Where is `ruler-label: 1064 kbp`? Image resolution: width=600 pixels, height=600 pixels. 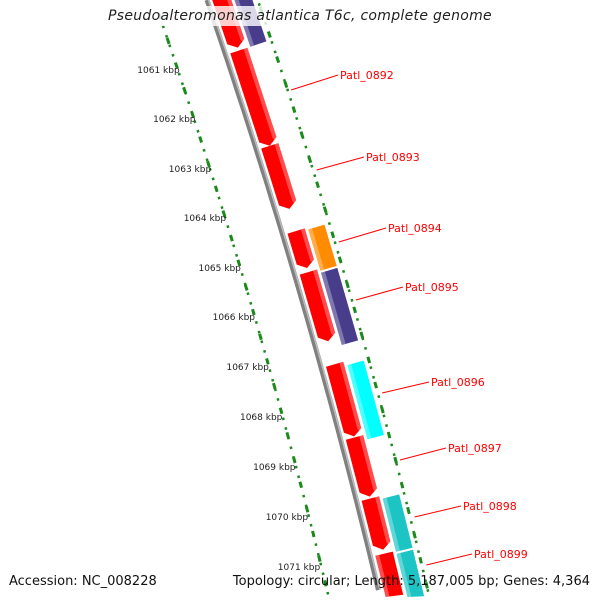
ruler-label: 1064 kbp is located at coordinates (205, 219).